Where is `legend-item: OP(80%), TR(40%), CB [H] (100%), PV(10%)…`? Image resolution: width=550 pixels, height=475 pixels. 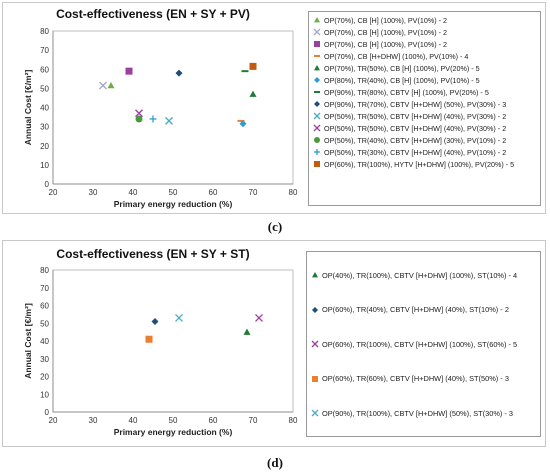
legend-item: OP(80%), TR(40%), CB [H] (100%), PV(10%)… is located at coordinates (424, 80).